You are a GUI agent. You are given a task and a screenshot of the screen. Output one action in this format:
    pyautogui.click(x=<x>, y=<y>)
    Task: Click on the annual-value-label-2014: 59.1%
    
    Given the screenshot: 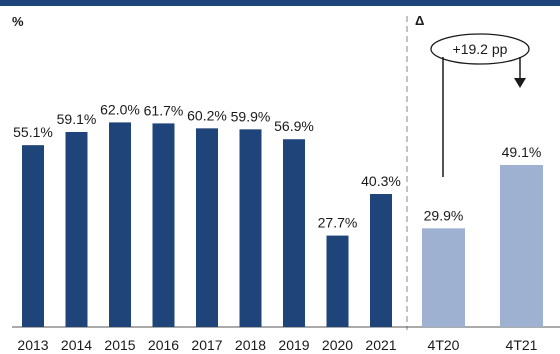 What is the action you would take?
    pyautogui.click(x=77, y=119)
    